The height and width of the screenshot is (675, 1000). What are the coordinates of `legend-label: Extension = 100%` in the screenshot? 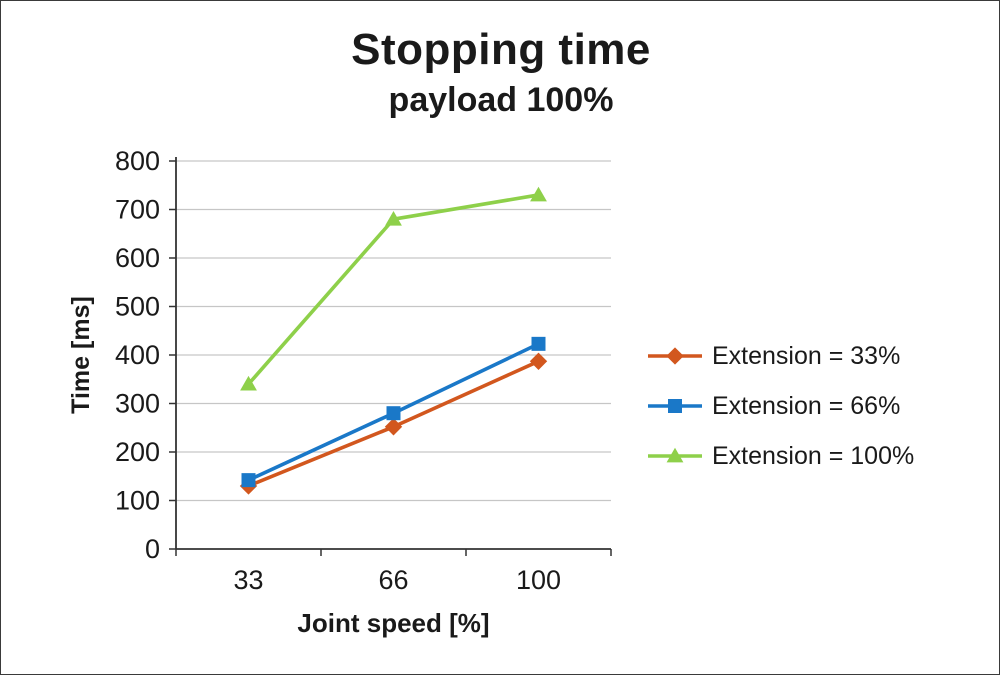 It's located at (813, 455).